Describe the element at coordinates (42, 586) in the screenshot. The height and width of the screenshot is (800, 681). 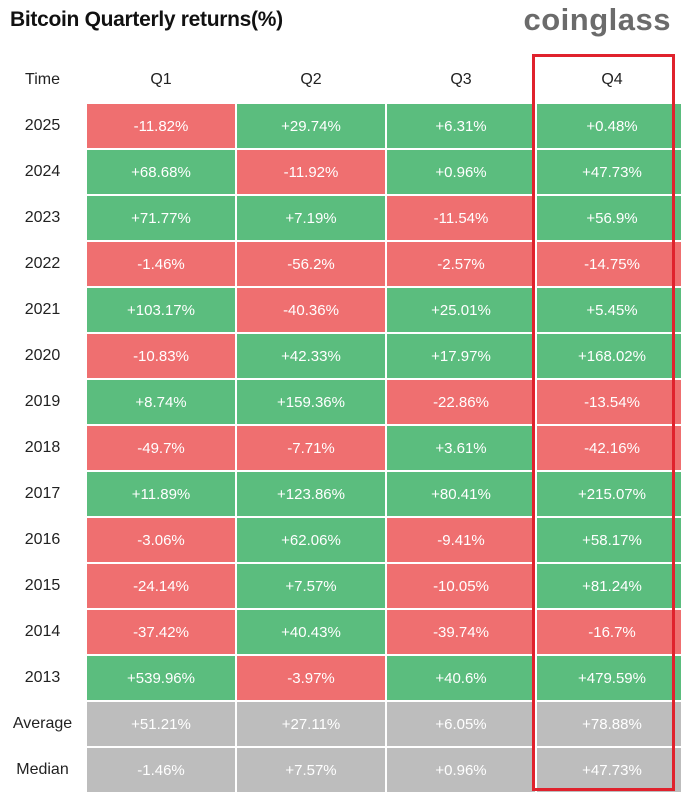
I see `row-label-2015: 2015` at that location.